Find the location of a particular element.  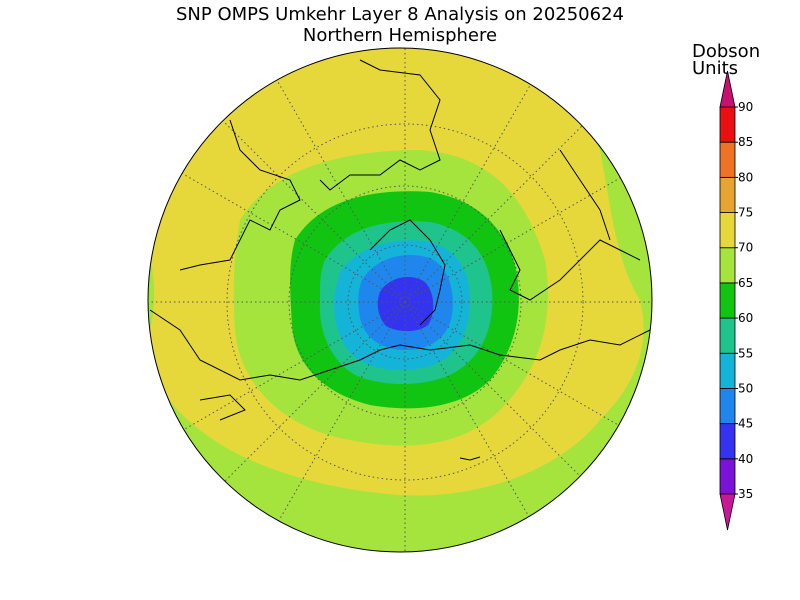

colorbar-under is located at coordinates (727, 512).